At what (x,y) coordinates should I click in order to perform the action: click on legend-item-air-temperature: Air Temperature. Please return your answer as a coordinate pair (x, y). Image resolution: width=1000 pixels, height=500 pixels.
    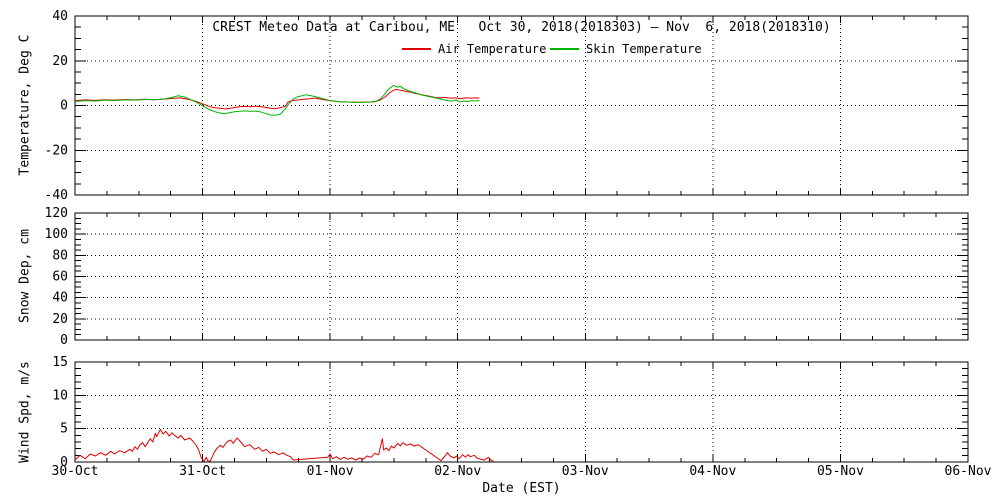
    Looking at the image, I should click on (474, 49).